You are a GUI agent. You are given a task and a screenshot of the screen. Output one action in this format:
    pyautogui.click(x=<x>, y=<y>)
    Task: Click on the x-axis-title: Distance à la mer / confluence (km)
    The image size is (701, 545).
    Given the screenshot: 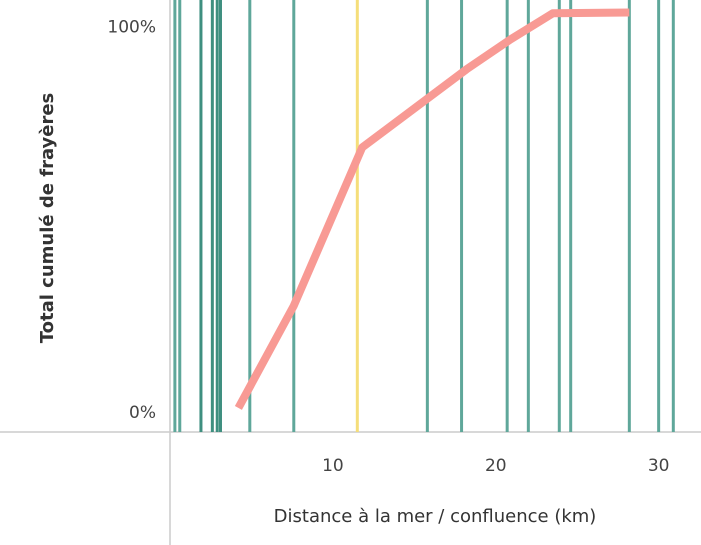 What is the action you would take?
    pyautogui.click(x=435, y=516)
    